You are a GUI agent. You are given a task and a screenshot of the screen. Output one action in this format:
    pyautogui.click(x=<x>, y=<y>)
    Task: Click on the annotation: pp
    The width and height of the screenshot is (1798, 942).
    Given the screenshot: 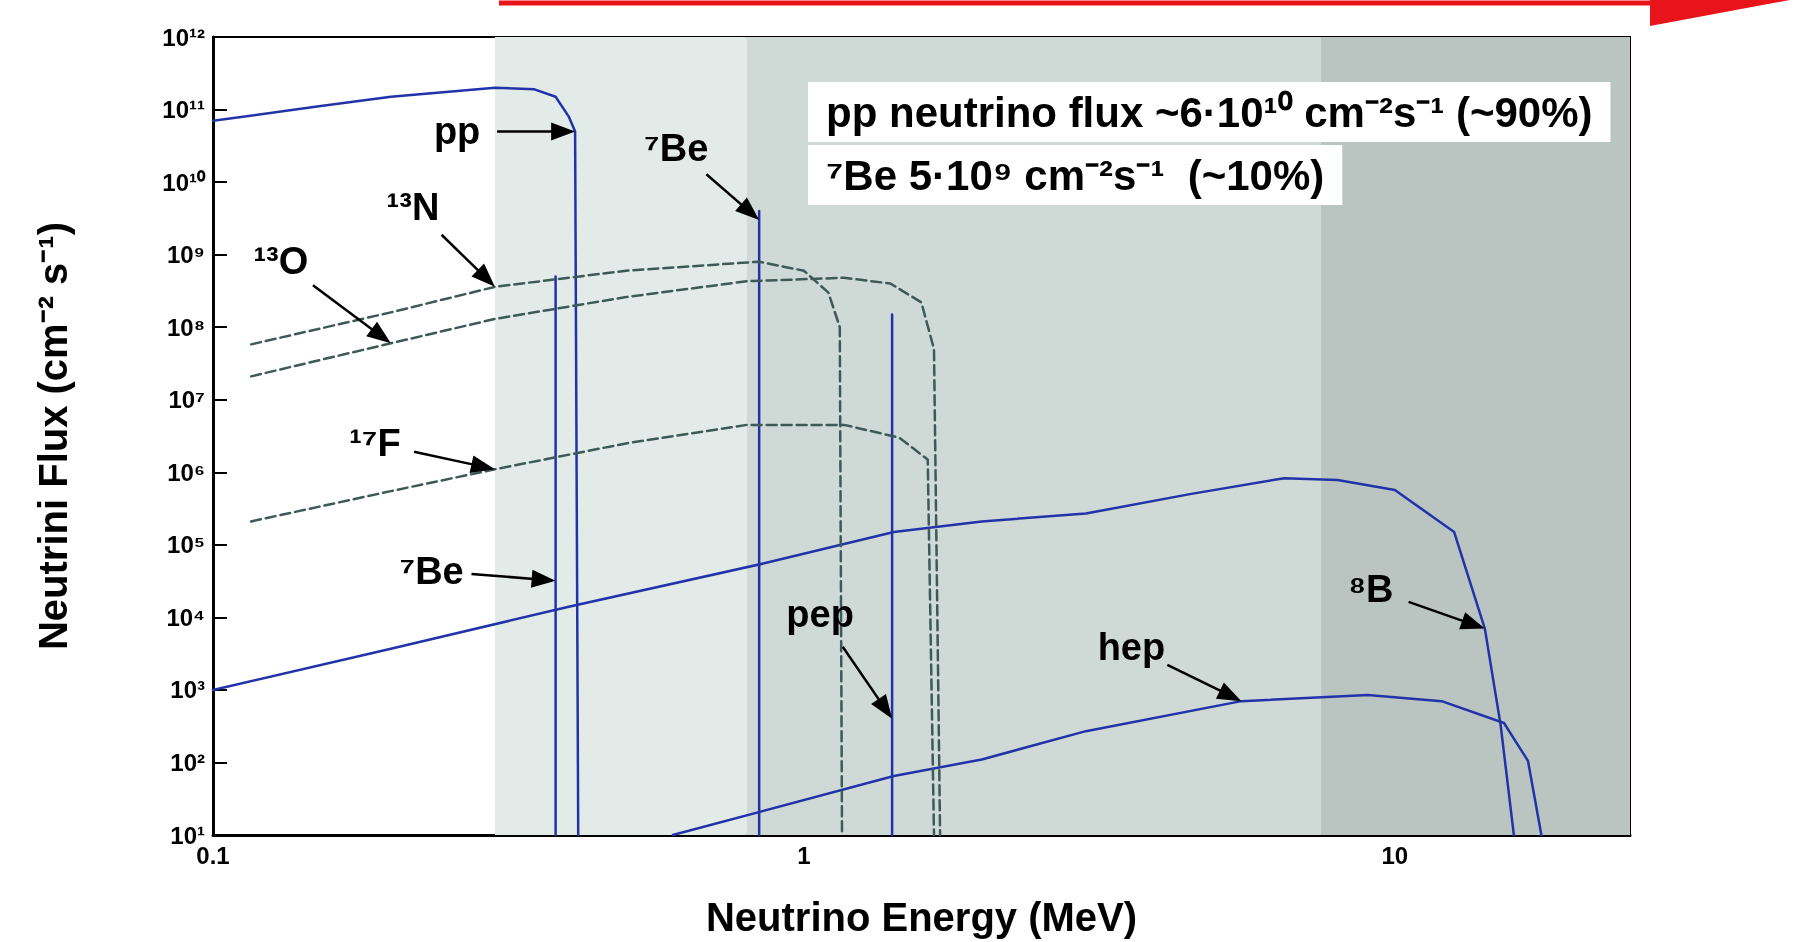 What is the action you would take?
    pyautogui.click(x=457, y=131)
    